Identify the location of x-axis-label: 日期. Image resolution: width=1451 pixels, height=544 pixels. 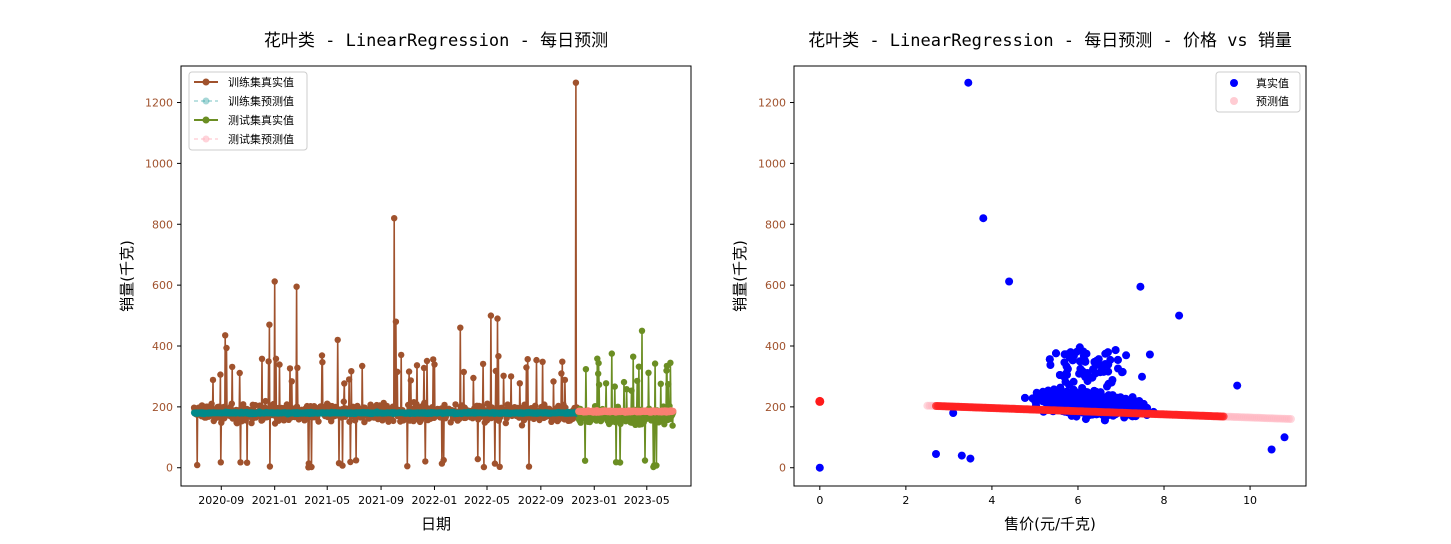
(436, 524).